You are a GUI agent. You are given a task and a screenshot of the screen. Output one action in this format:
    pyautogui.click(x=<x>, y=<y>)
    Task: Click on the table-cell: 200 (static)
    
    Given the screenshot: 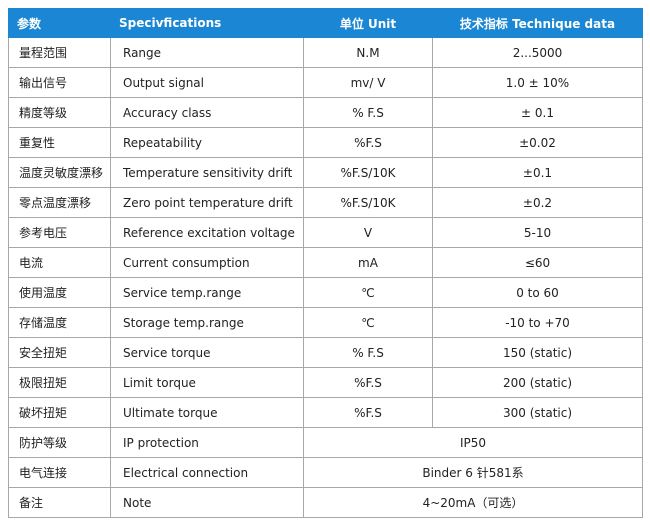 What is the action you would take?
    pyautogui.click(x=537, y=382)
    